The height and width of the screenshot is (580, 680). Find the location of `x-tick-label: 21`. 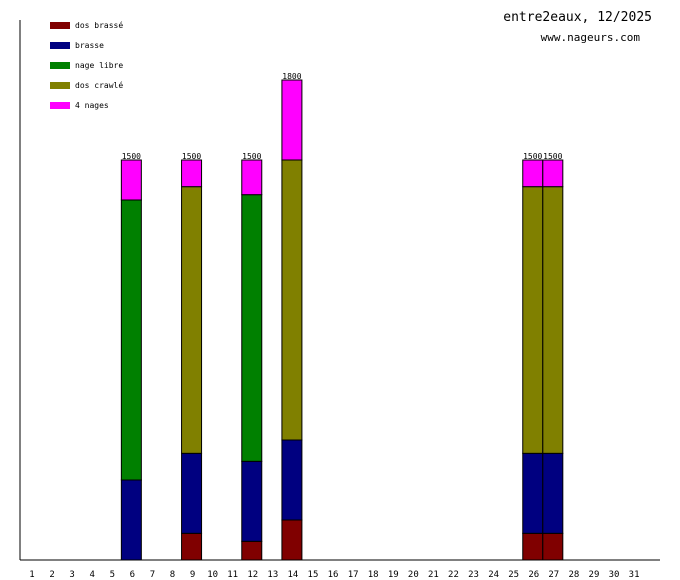

x-tick-label: 21 is located at coordinates (433, 575).